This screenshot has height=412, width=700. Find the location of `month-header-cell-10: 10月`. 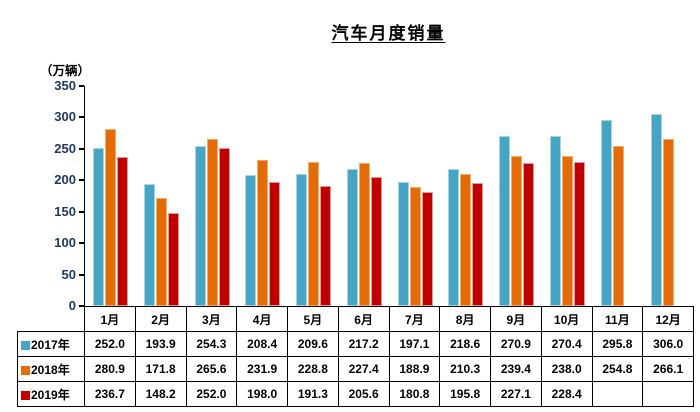

month-header-cell-10: 10月 is located at coordinates (566, 319).